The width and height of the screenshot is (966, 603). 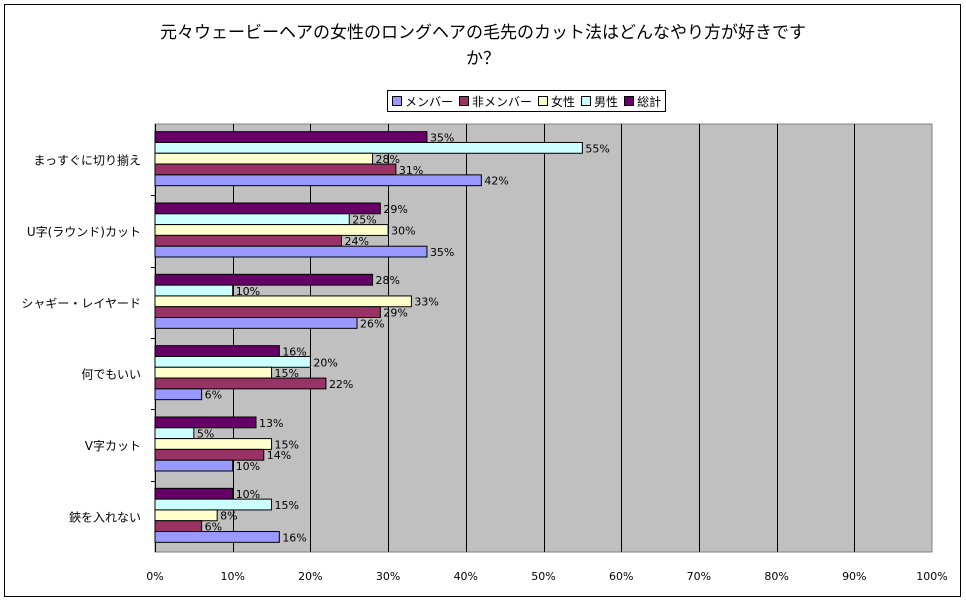 What do you see at coordinates (464, 101) in the screenshot?
I see `legend-swatch-non-member` at bounding box center [464, 101].